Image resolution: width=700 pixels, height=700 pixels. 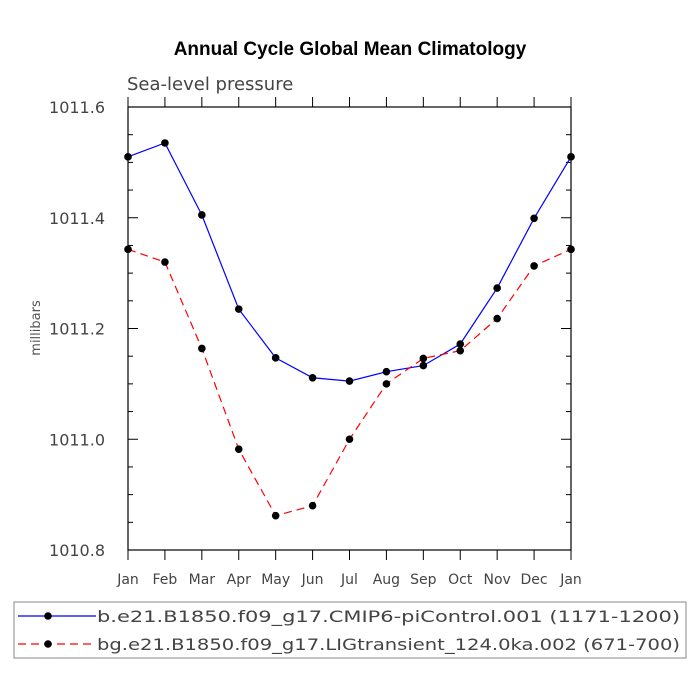 What do you see at coordinates (534, 580) in the screenshot?
I see `x-tick-label: Dec` at bounding box center [534, 580].